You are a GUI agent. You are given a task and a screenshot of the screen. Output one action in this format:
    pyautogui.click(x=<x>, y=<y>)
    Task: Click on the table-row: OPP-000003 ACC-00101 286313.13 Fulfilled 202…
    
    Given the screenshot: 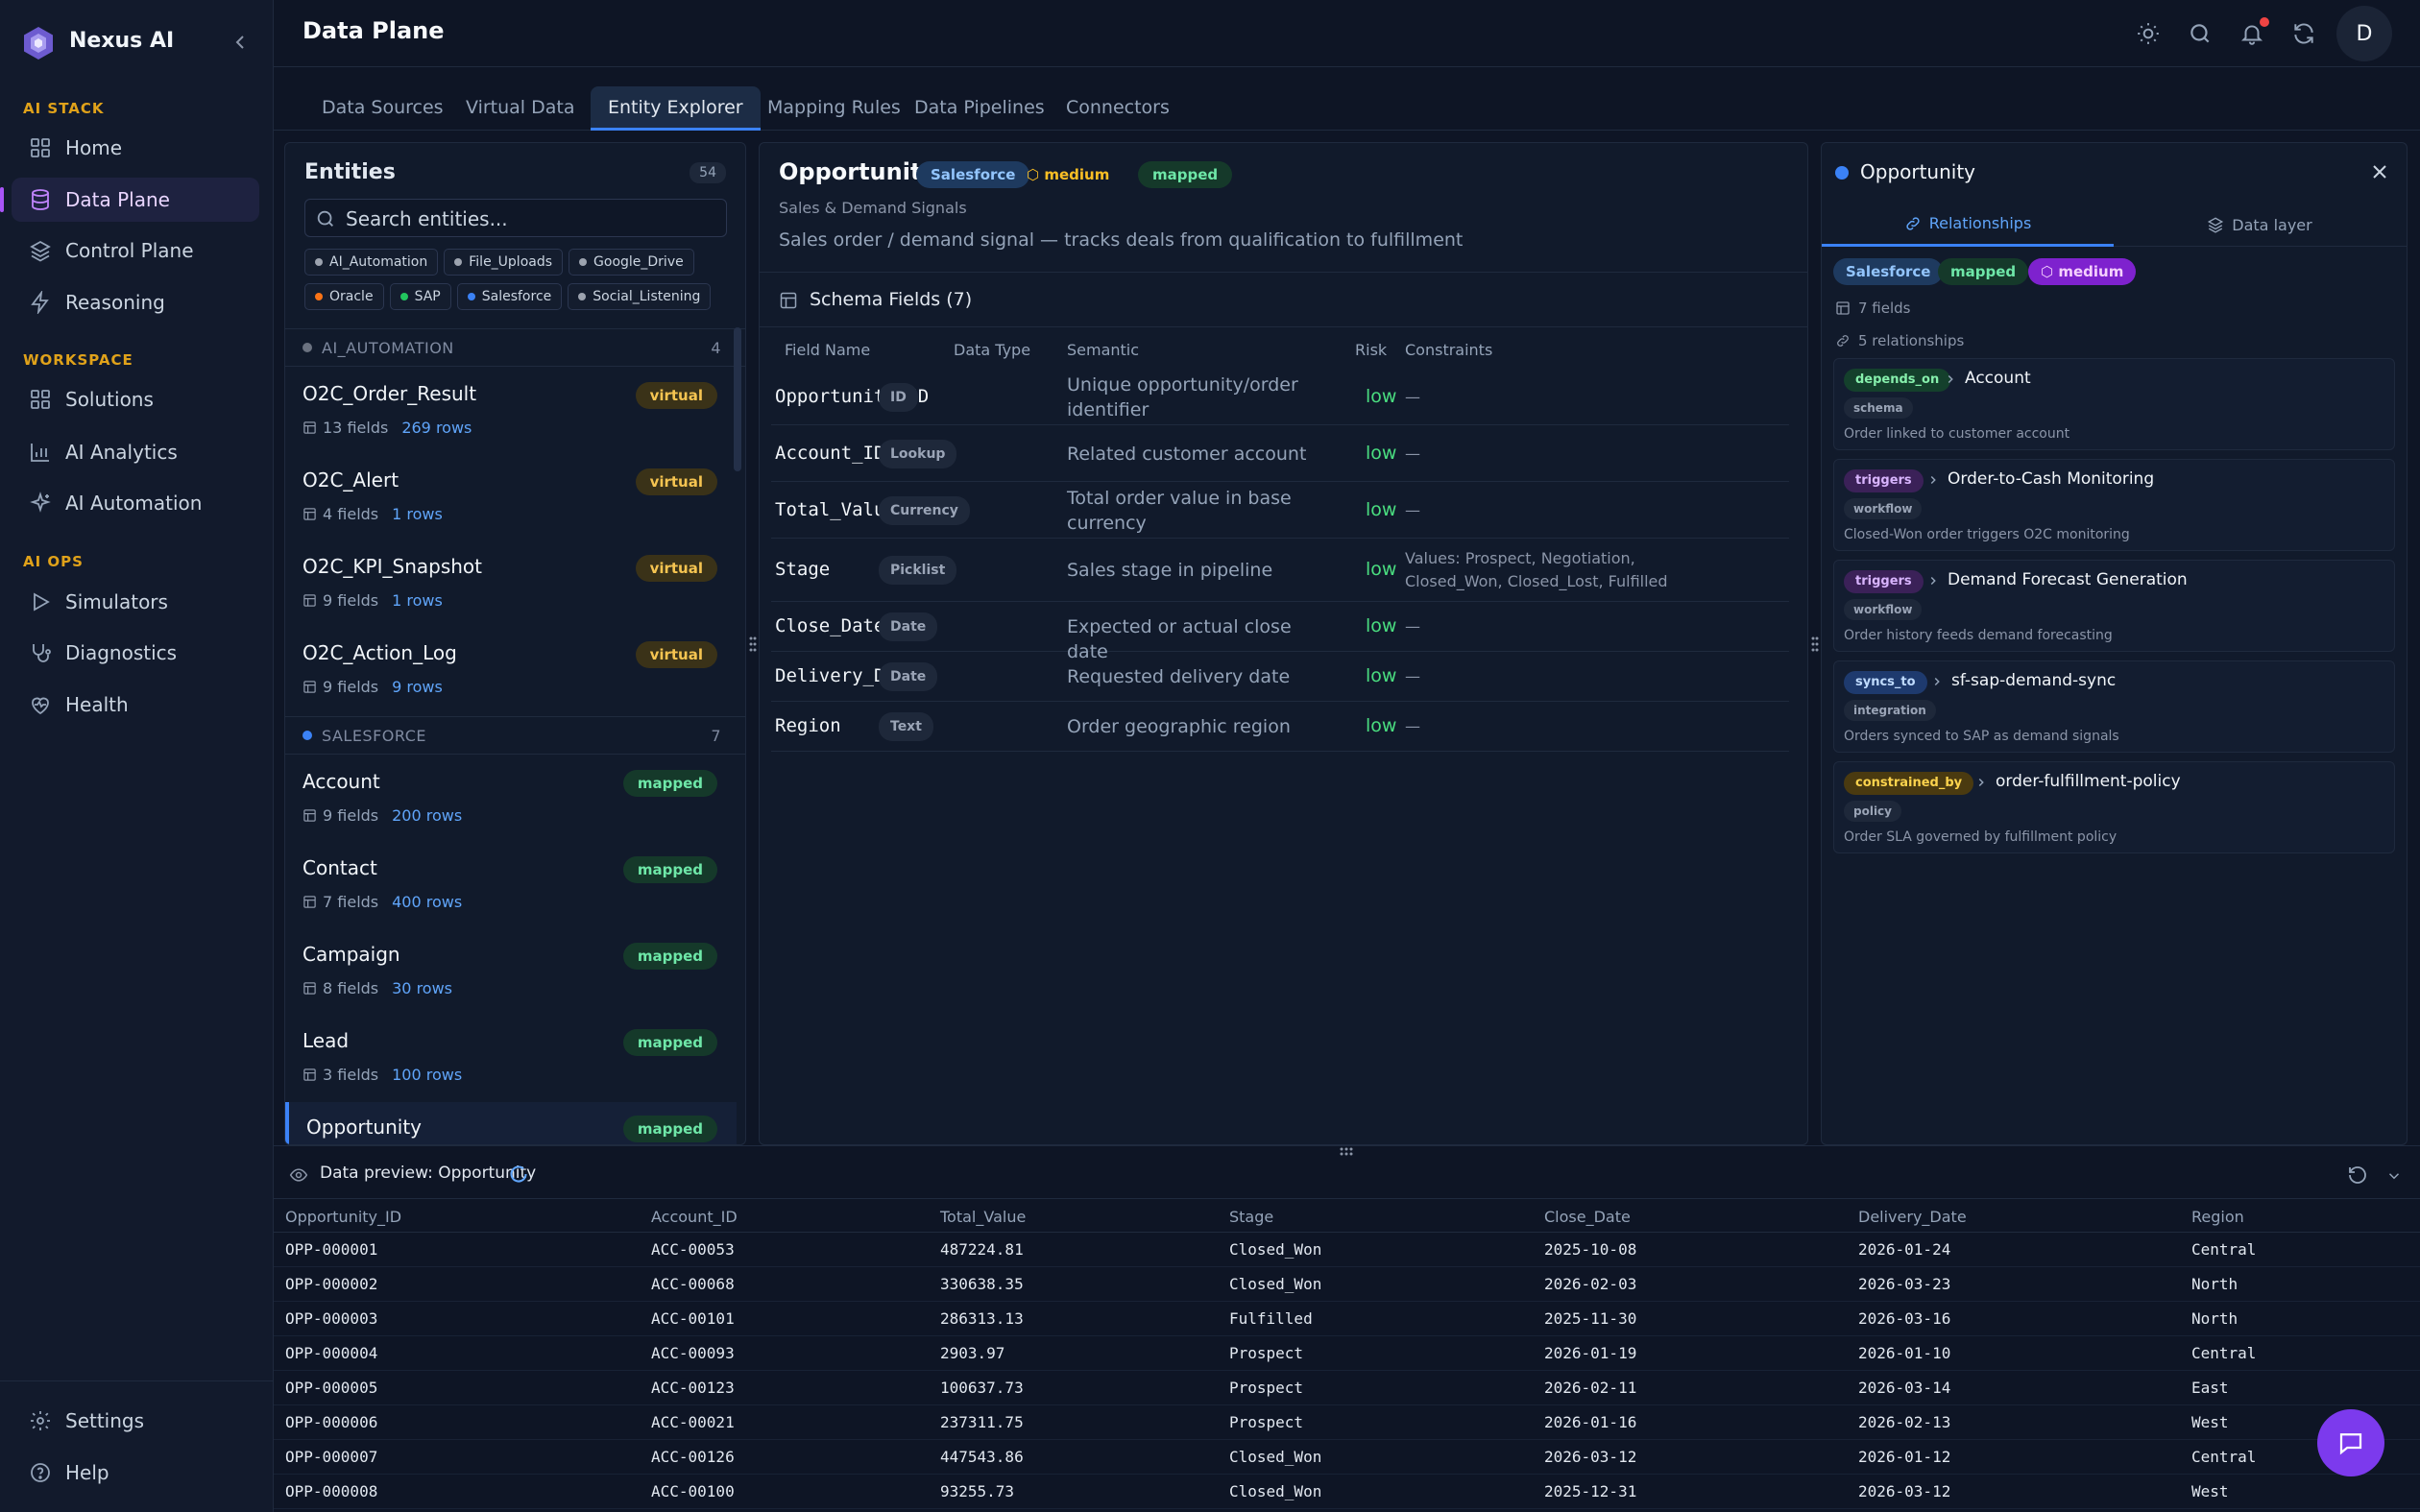 What is the action you would take?
    pyautogui.click(x=1347, y=1319)
    